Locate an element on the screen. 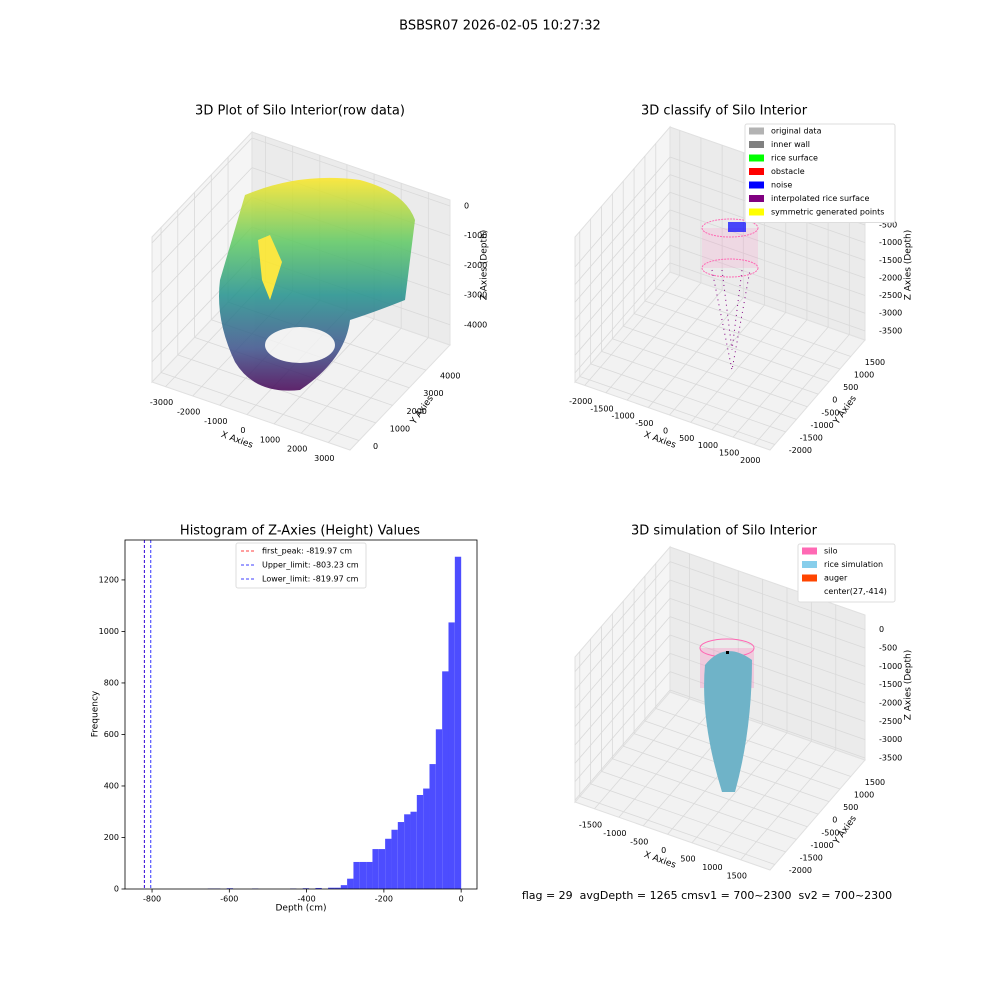 This screenshot has width=1000, height=1000. x-tick-label: 0 is located at coordinates (663, 850).